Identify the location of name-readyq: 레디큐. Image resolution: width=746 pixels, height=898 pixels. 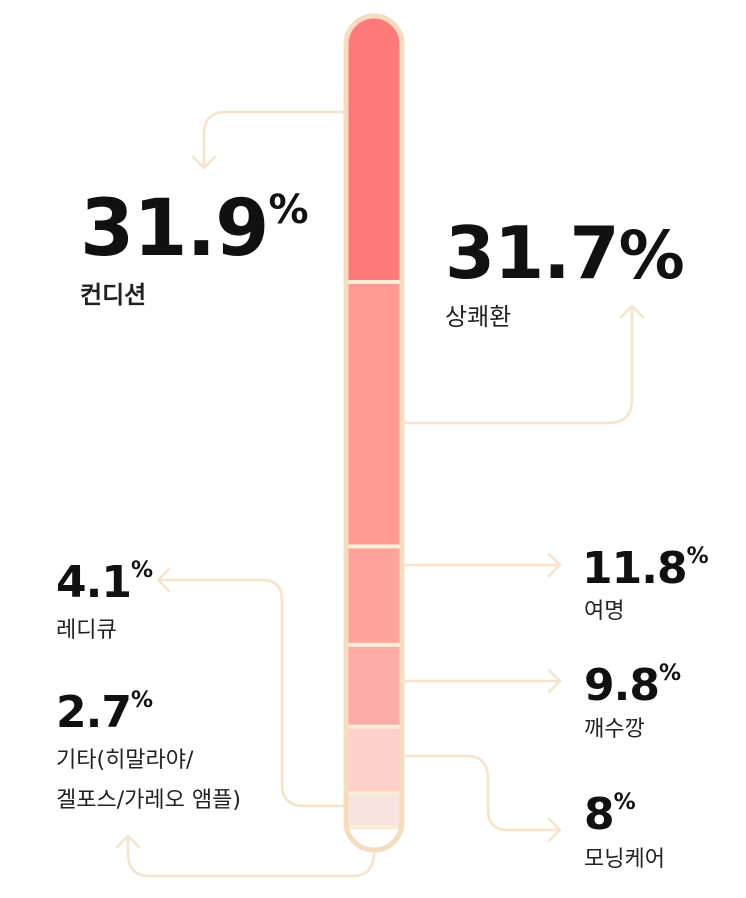
(86, 630).